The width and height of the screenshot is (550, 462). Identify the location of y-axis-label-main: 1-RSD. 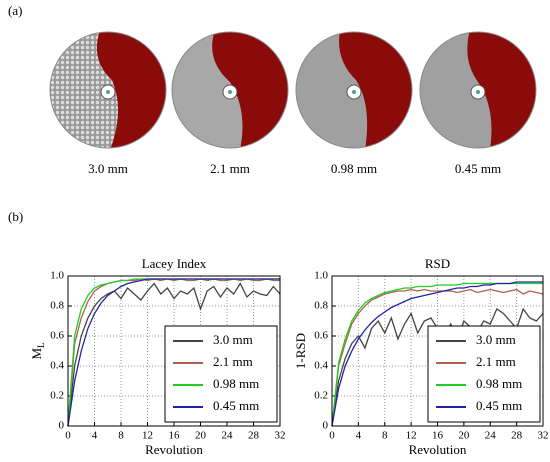
(300, 351).